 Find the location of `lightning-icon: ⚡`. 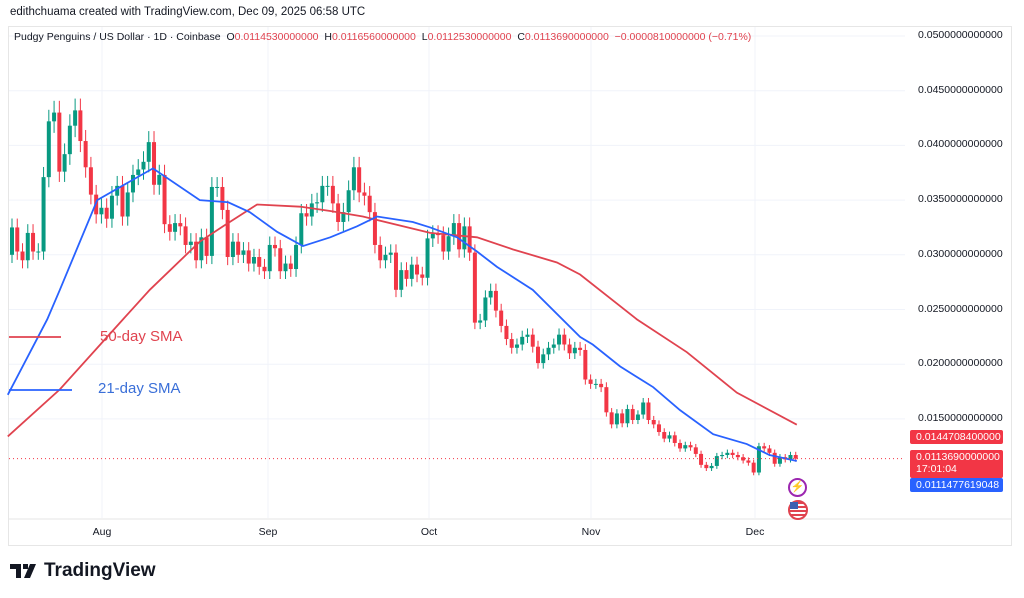

lightning-icon: ⚡ is located at coordinates (797, 487).